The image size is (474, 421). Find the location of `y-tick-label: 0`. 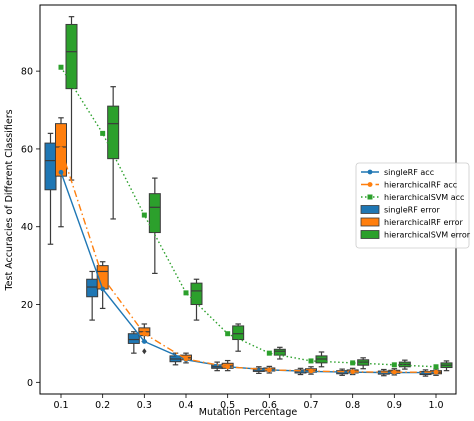

y-tick-label: 0 is located at coordinates (30, 383).